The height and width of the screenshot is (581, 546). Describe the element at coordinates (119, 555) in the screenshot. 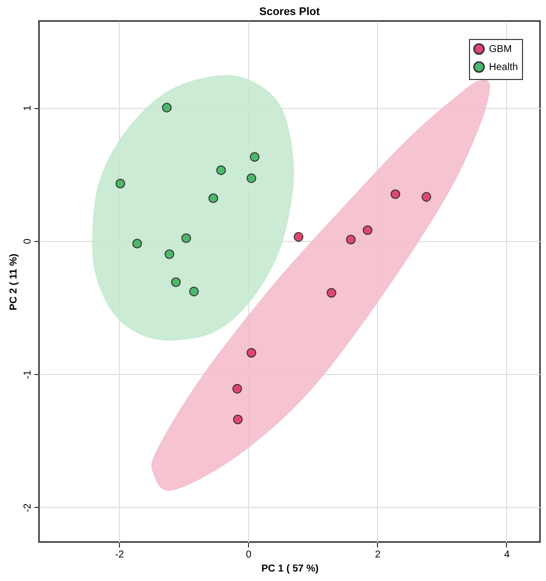

I see `x-tick-label: -2` at that location.